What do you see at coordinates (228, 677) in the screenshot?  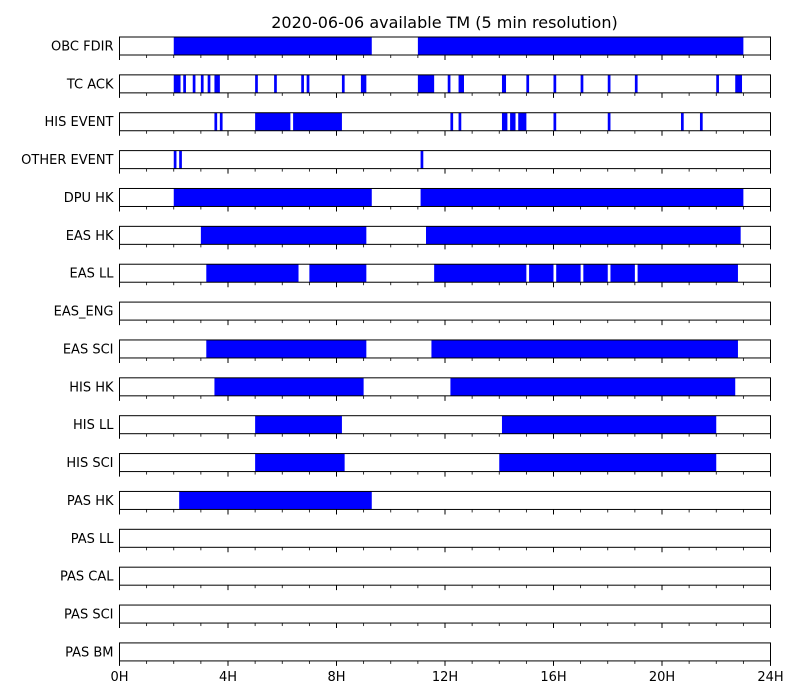 I see `x-tick-label: 4H` at bounding box center [228, 677].